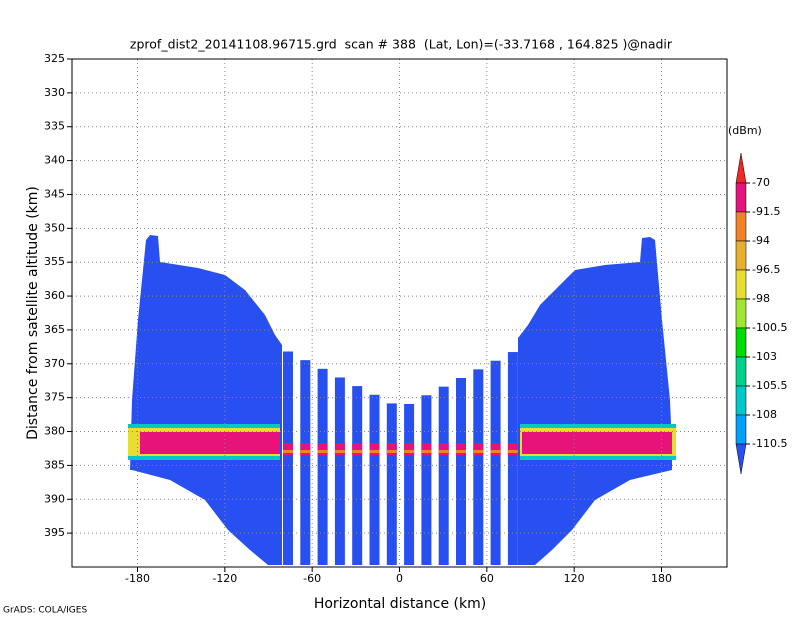 This screenshot has width=800, height=618. I want to click on colorbar-label: -91.5, so click(766, 211).